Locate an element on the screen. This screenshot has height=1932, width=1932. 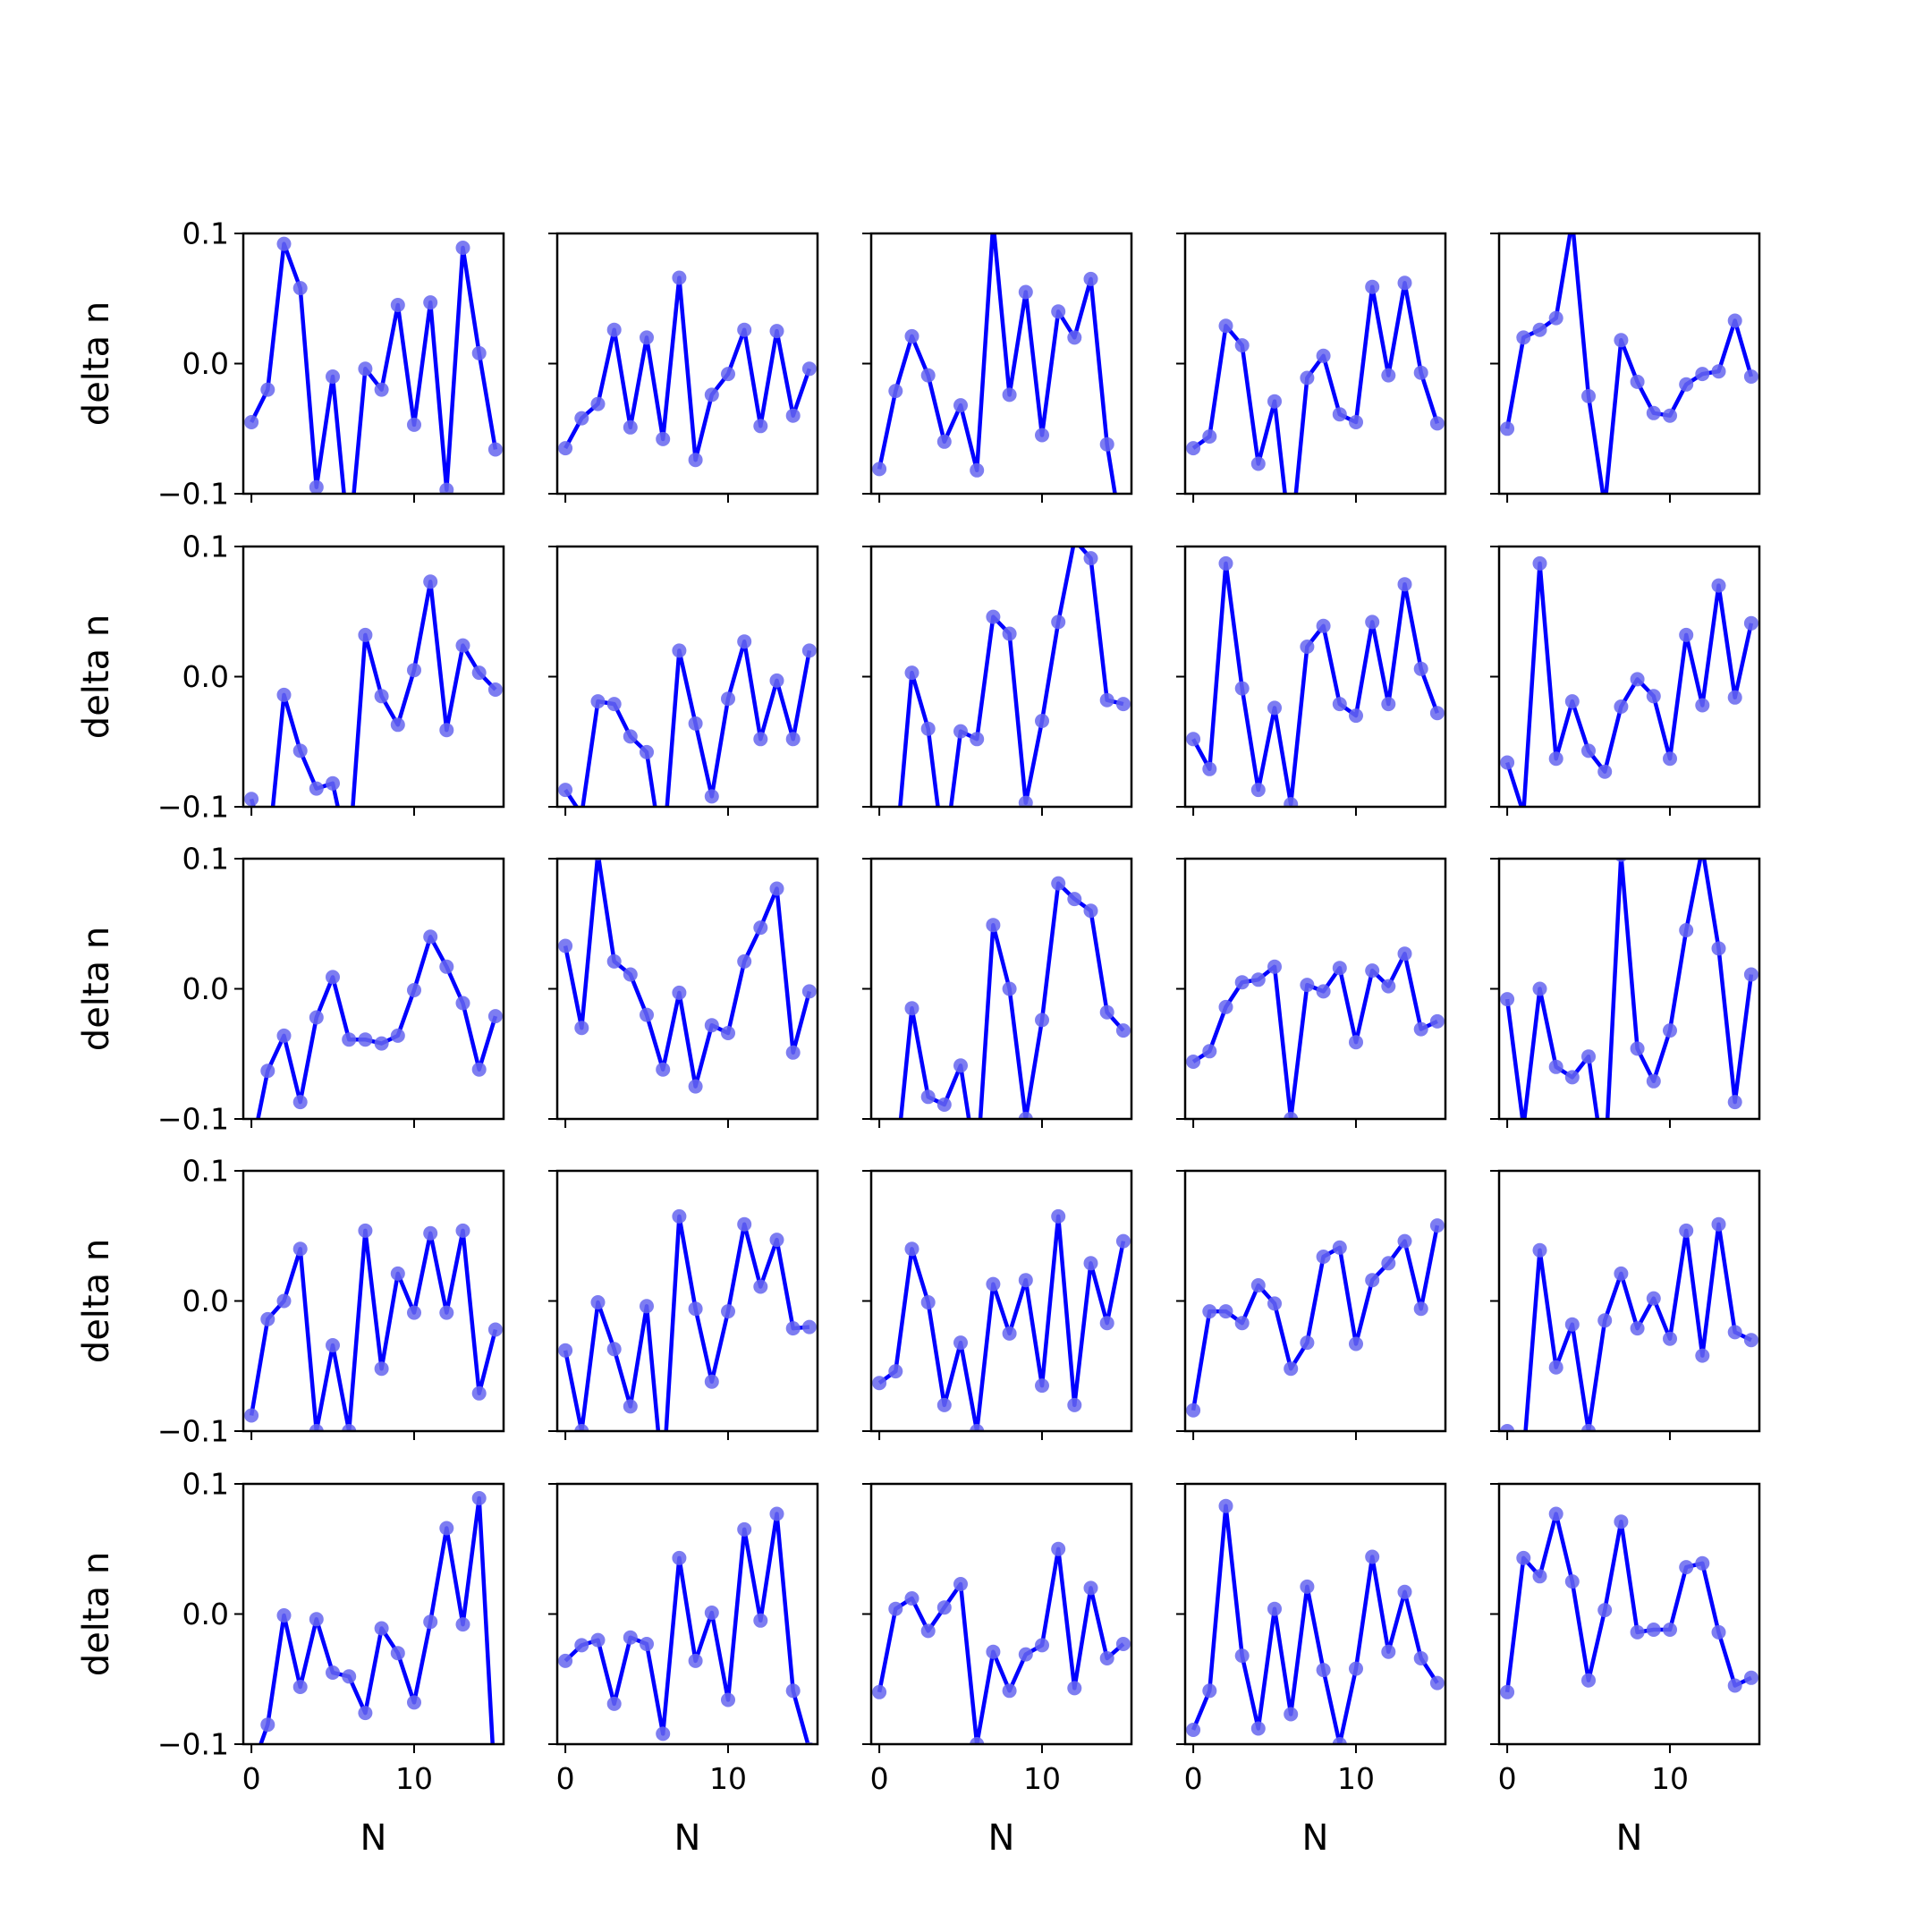
x-axis-title: N is located at coordinates (1315, 1838).